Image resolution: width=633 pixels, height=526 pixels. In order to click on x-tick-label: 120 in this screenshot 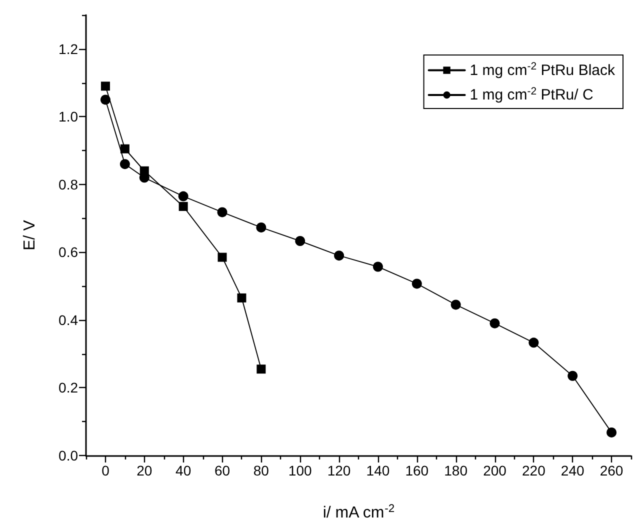, I will do `click(339, 470)`.